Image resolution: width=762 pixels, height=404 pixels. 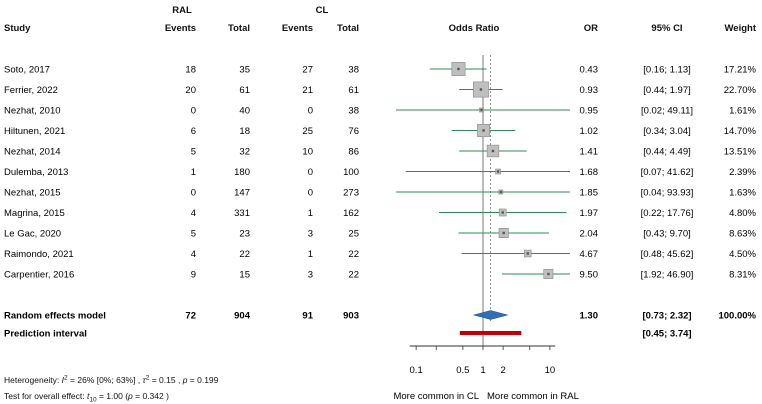 What do you see at coordinates (242, 213) in the screenshot?
I see `total1-value: 331` at bounding box center [242, 213].